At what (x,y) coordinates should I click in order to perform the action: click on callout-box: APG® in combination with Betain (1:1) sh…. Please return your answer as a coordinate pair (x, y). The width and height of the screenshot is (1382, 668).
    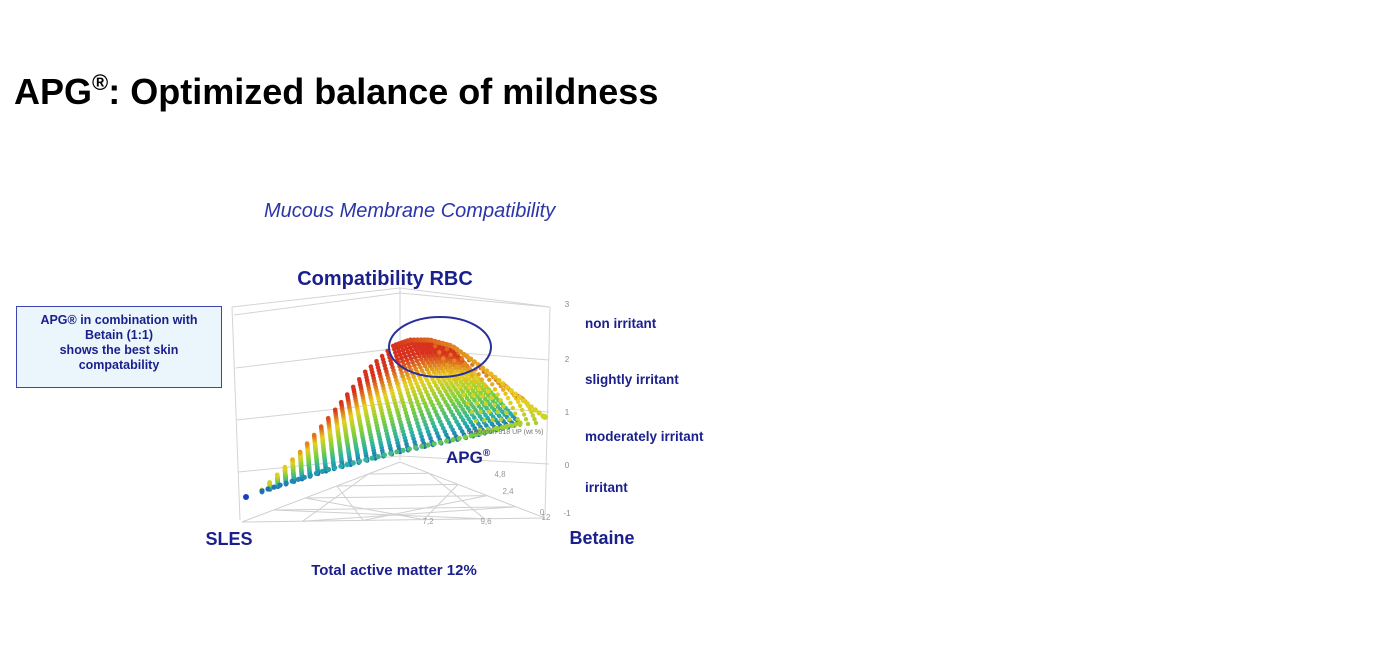
    Looking at the image, I should click on (119, 347).